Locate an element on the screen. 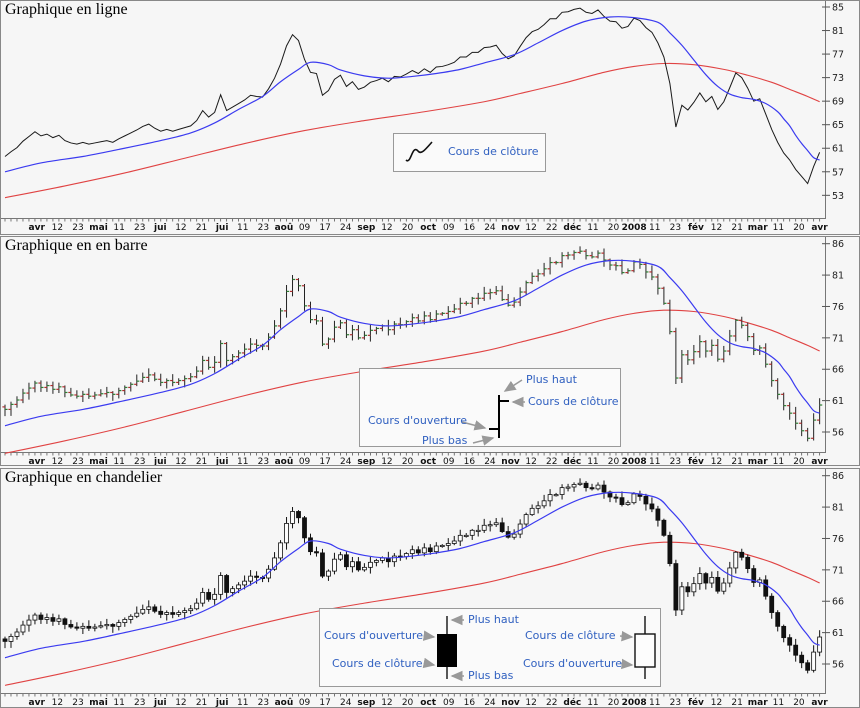  legend-high-label: Plus haut is located at coordinates (551, 379).